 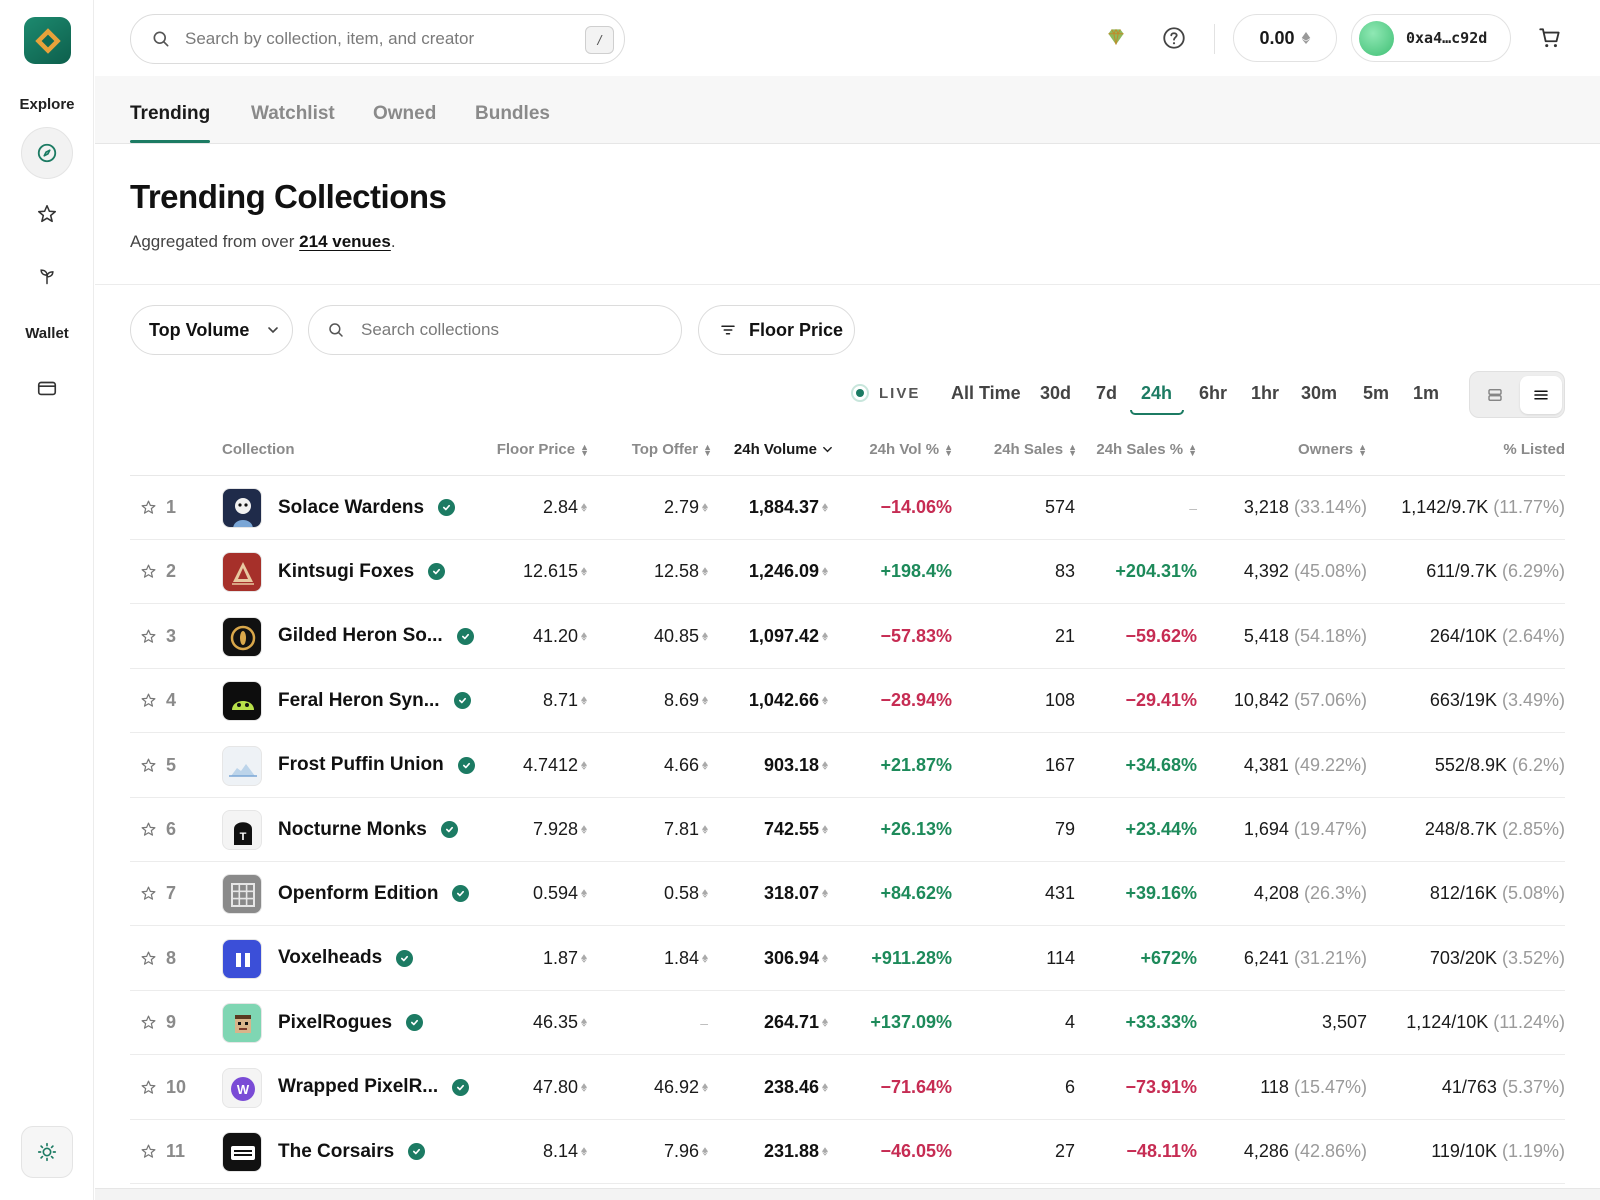 What do you see at coordinates (47, 1152) in the screenshot?
I see `theme-toggle-button` at bounding box center [47, 1152].